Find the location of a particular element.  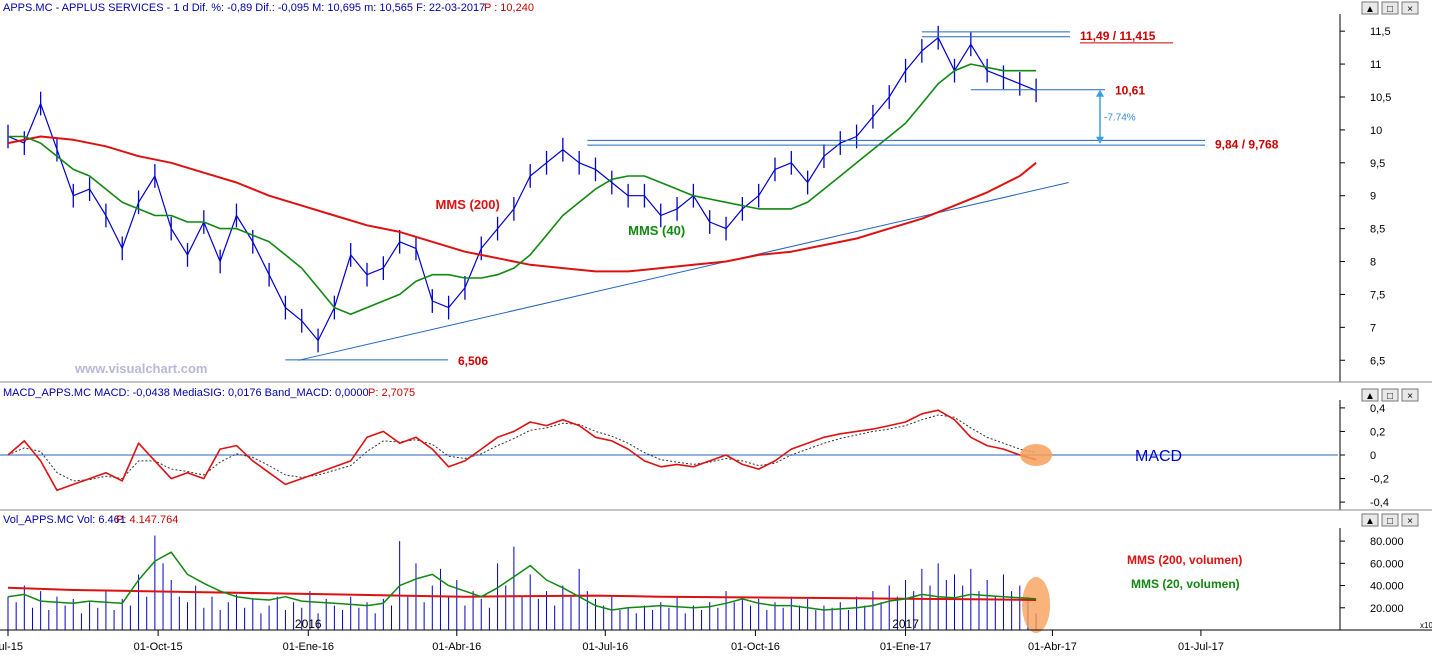

x-tick-label: 01-Oct-16 is located at coordinates (755, 646).